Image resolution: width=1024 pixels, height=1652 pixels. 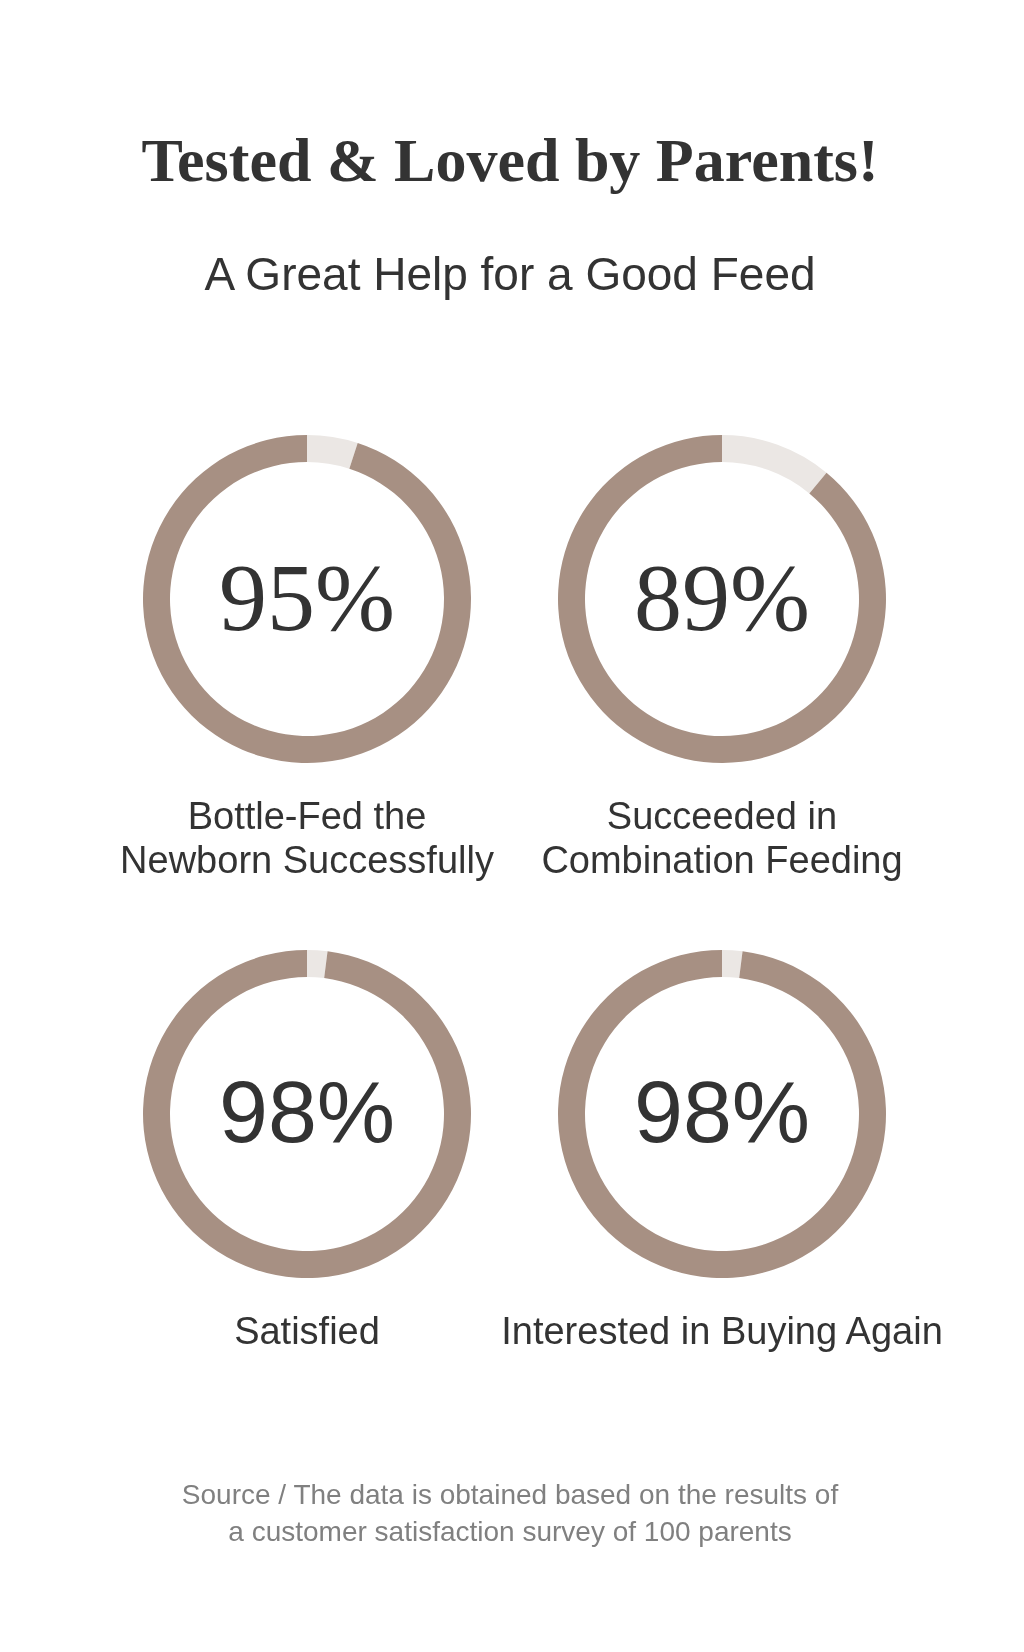 I want to click on text: Bottle-Fed the Newborn Successfully, so click(x=307, y=838).